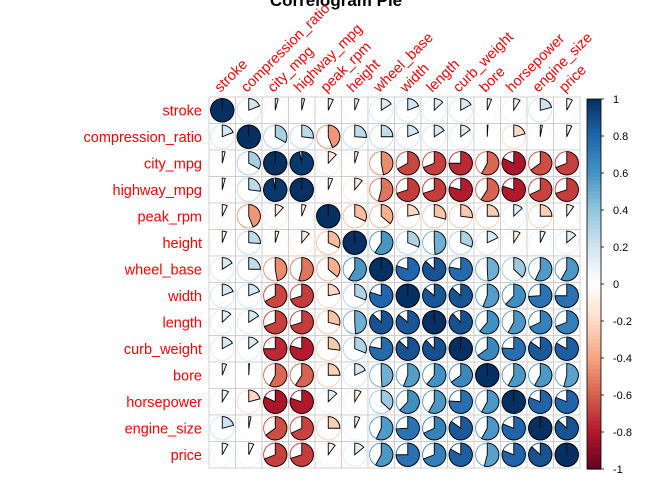 The width and height of the screenshot is (672, 480). Describe the element at coordinates (620, 174) in the screenshot. I see `colorbar-tick-label: 0.6` at that location.